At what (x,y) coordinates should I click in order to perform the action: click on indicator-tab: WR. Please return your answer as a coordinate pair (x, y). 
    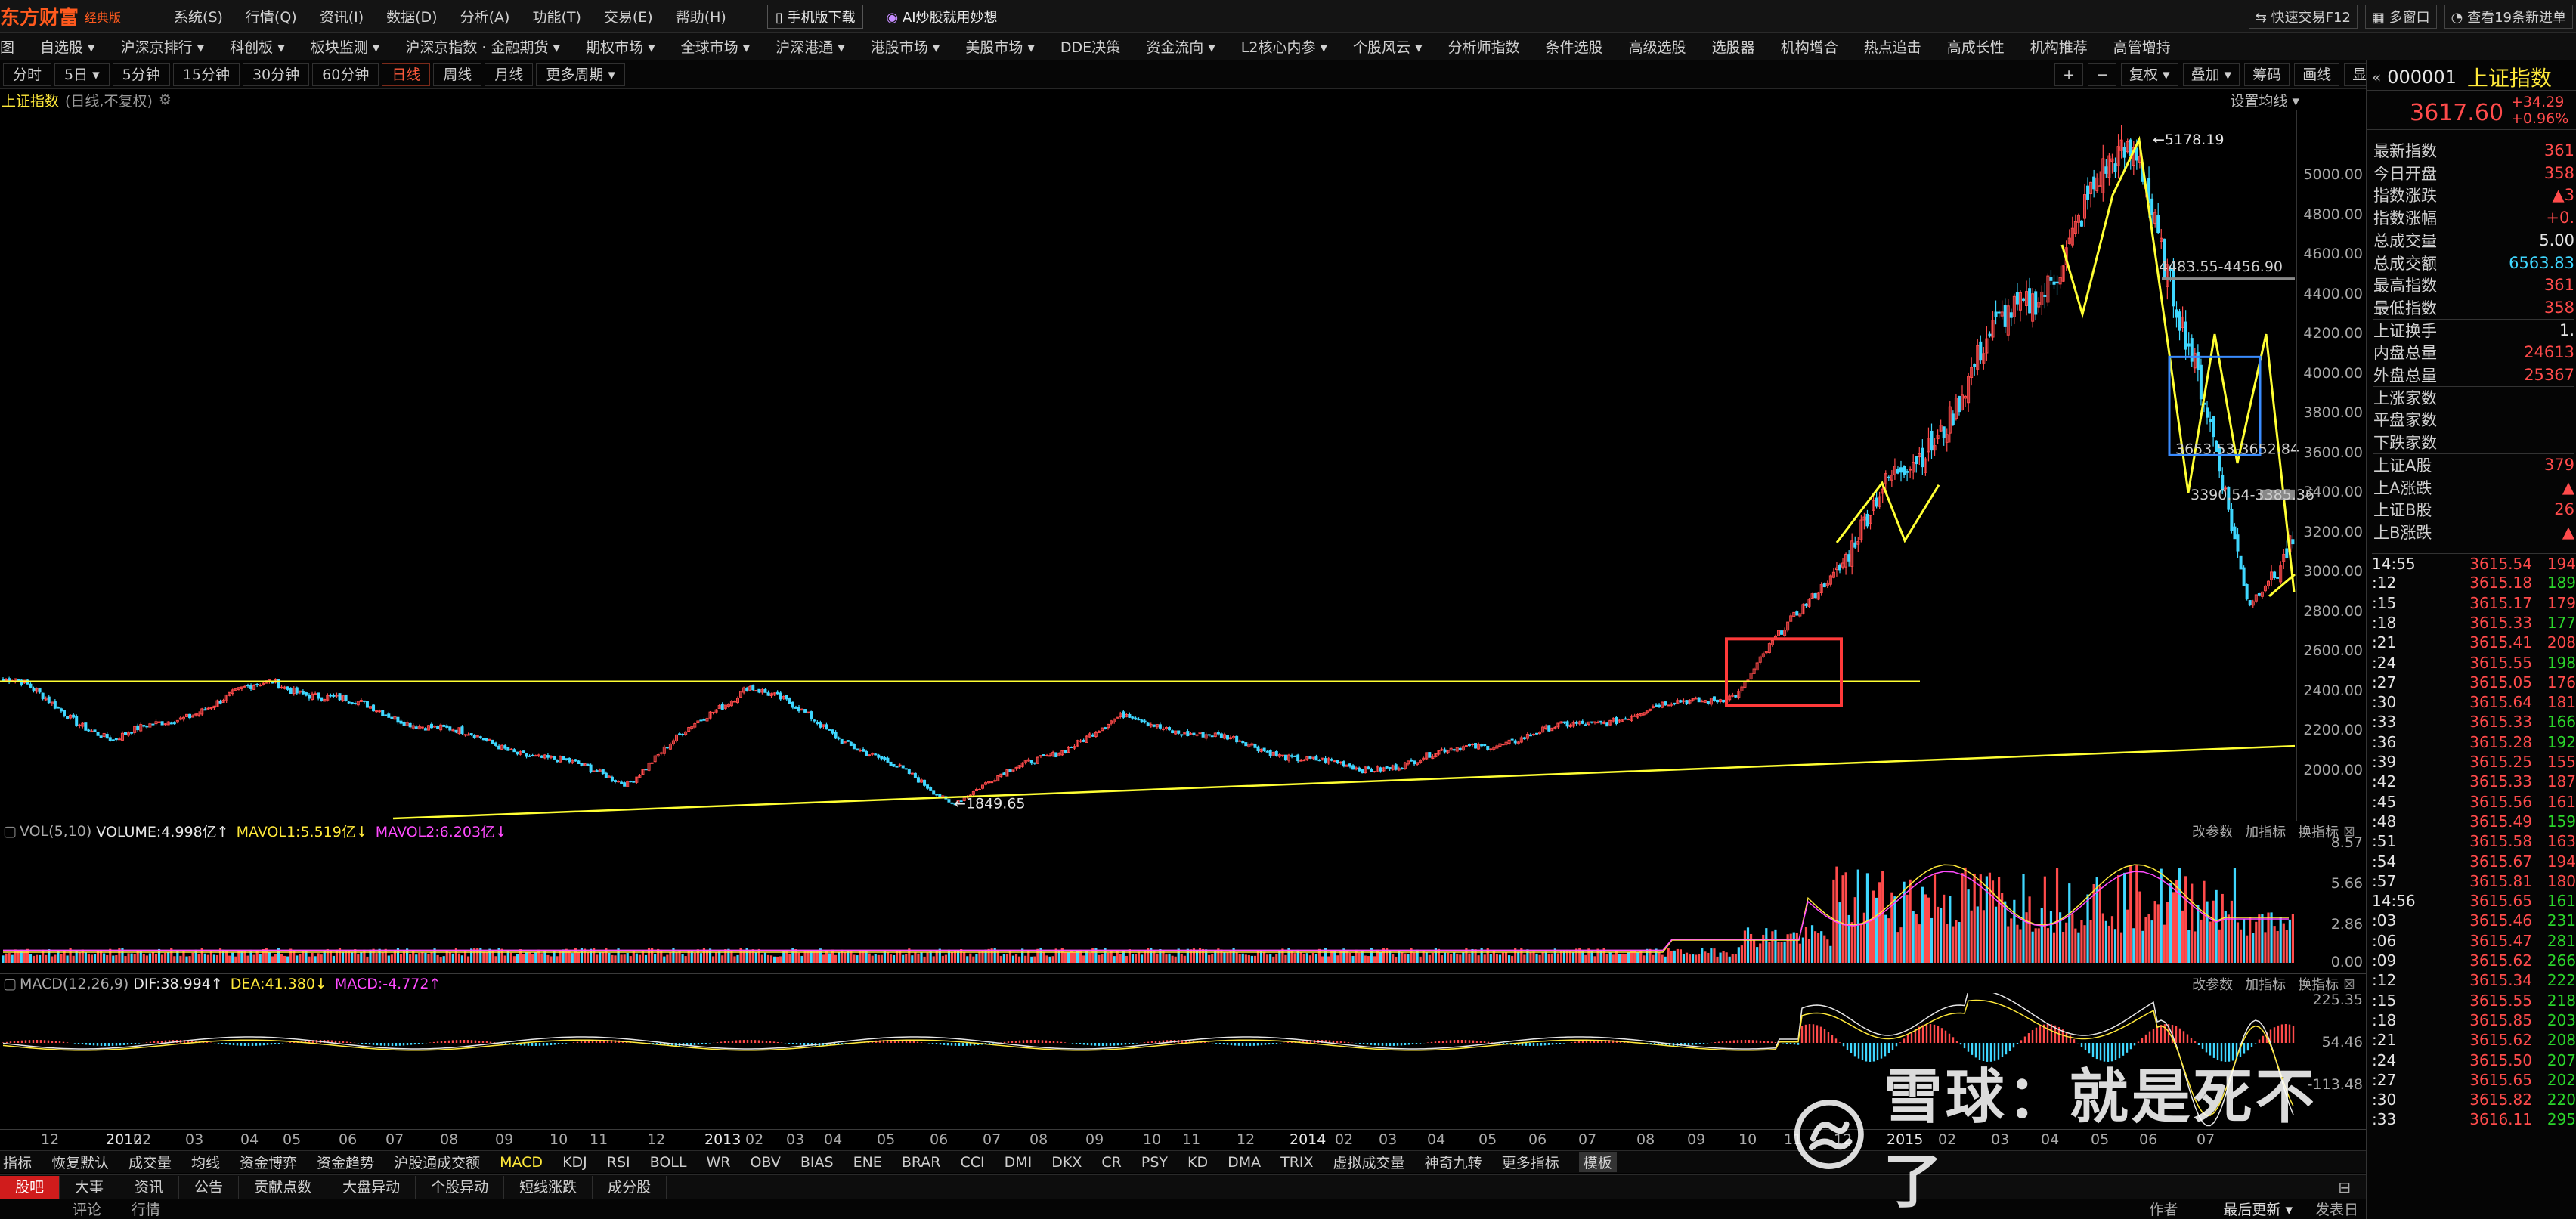
    Looking at the image, I should click on (718, 1162).